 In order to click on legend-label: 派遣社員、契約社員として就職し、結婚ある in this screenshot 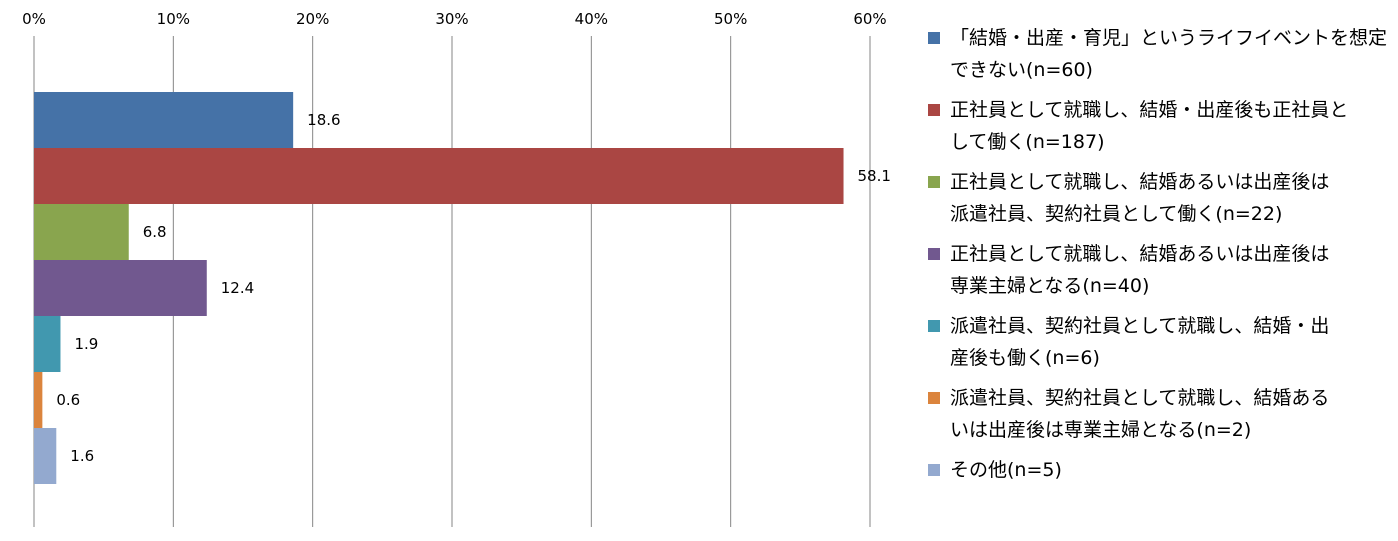, I will do `click(1140, 398)`.